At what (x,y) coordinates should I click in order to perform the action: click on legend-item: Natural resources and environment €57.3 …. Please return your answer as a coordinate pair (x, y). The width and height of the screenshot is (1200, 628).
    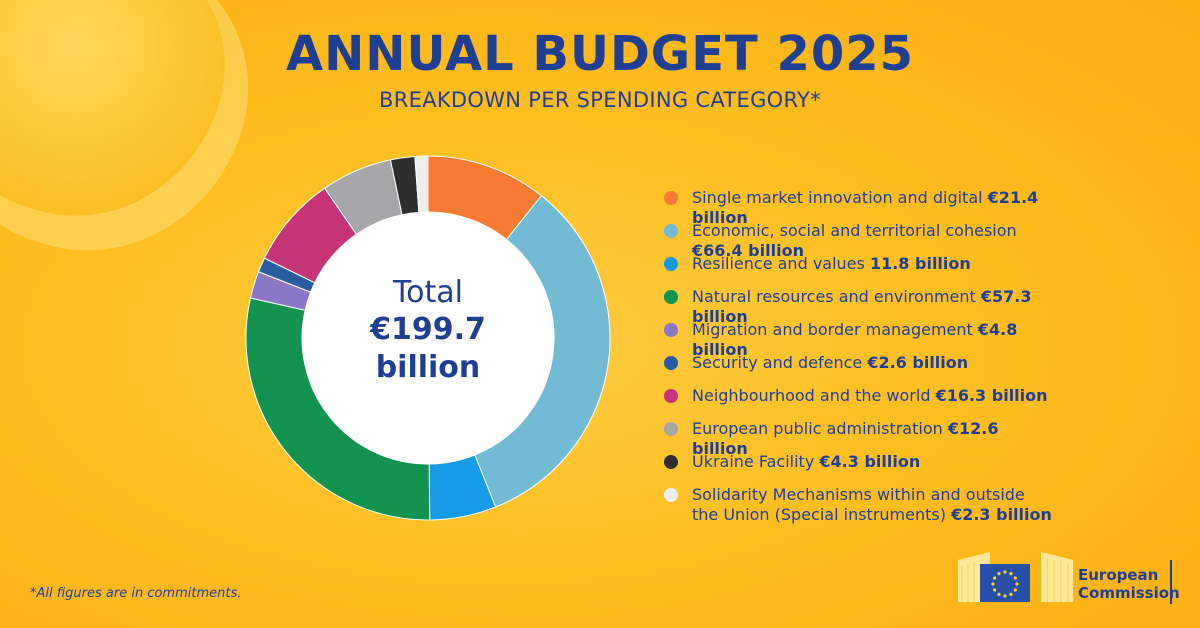
    Looking at the image, I should click on (858, 306).